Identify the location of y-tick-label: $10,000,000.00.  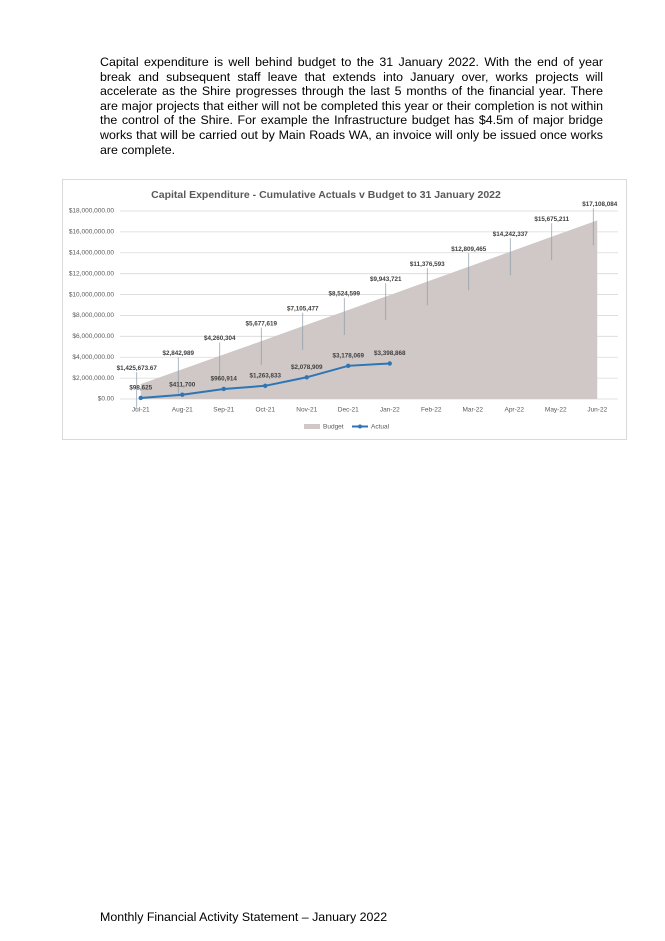
(92, 294).